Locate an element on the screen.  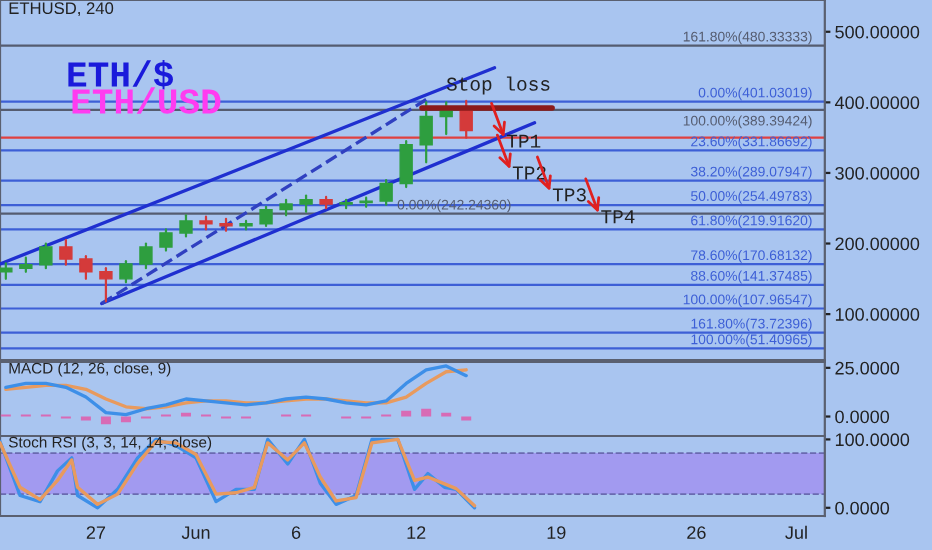
x-tick-label: 12 is located at coordinates (416, 532).